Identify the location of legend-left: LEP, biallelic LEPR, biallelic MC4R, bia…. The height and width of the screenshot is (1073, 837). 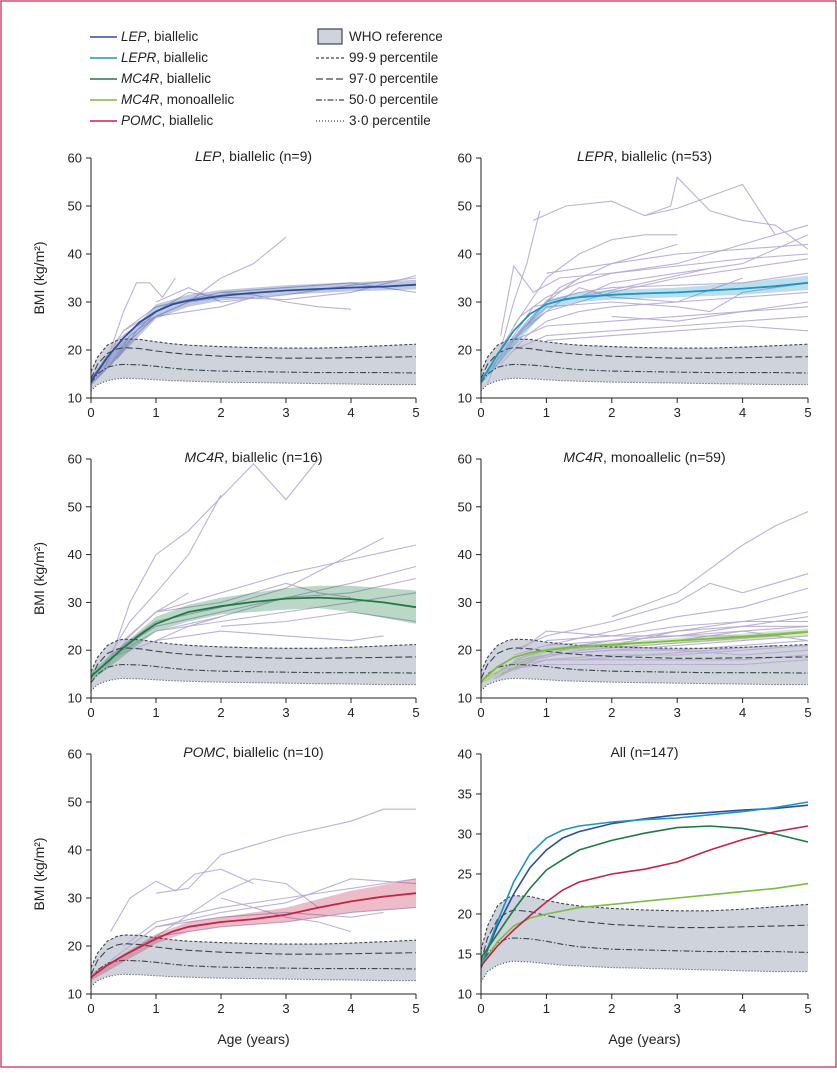
(162, 78).